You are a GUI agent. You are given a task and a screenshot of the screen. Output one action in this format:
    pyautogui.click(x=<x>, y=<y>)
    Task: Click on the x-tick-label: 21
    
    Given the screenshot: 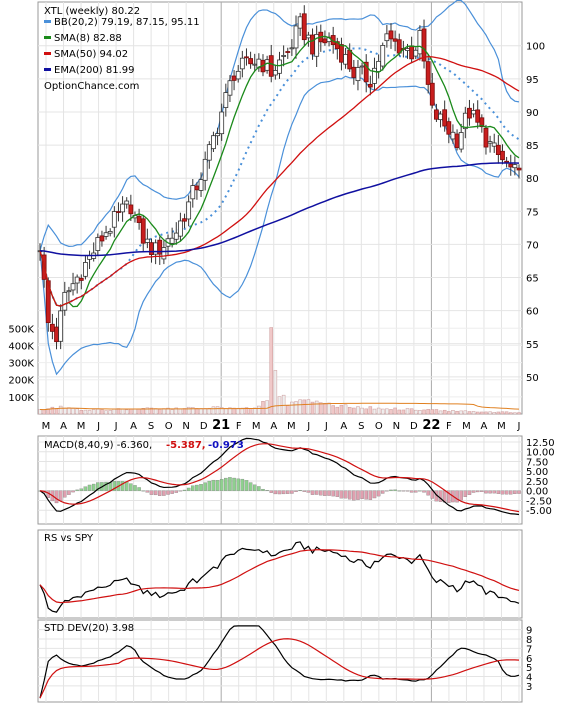 What is the action you would take?
    pyautogui.click(x=221, y=425)
    